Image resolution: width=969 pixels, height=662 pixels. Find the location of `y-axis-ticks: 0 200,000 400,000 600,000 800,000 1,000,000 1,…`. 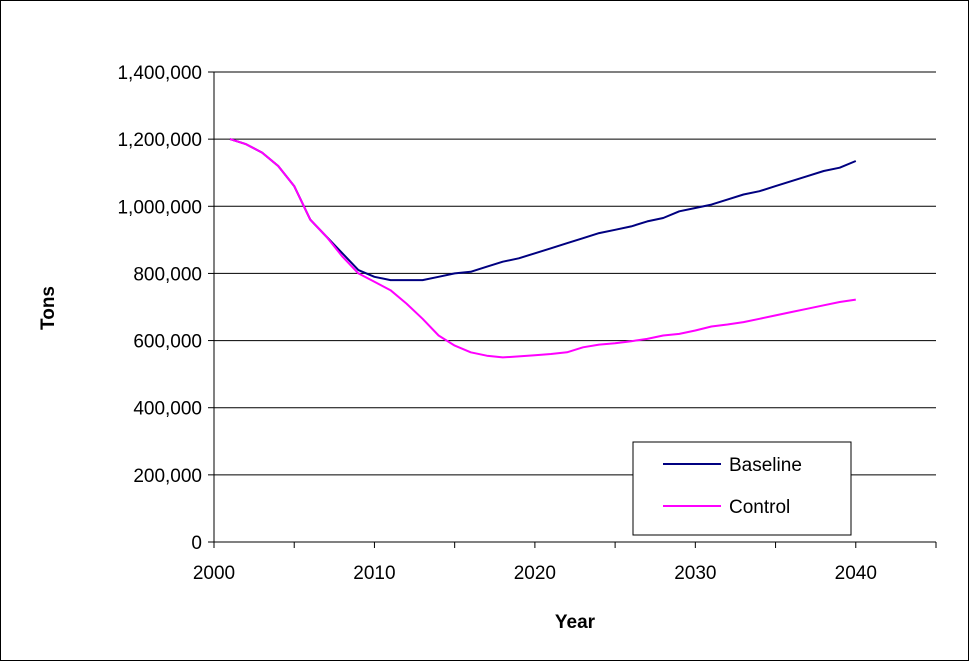

y-axis-ticks: 0 200,000 400,000 600,000 800,000 1,000,000 1,… is located at coordinates (165, 308).